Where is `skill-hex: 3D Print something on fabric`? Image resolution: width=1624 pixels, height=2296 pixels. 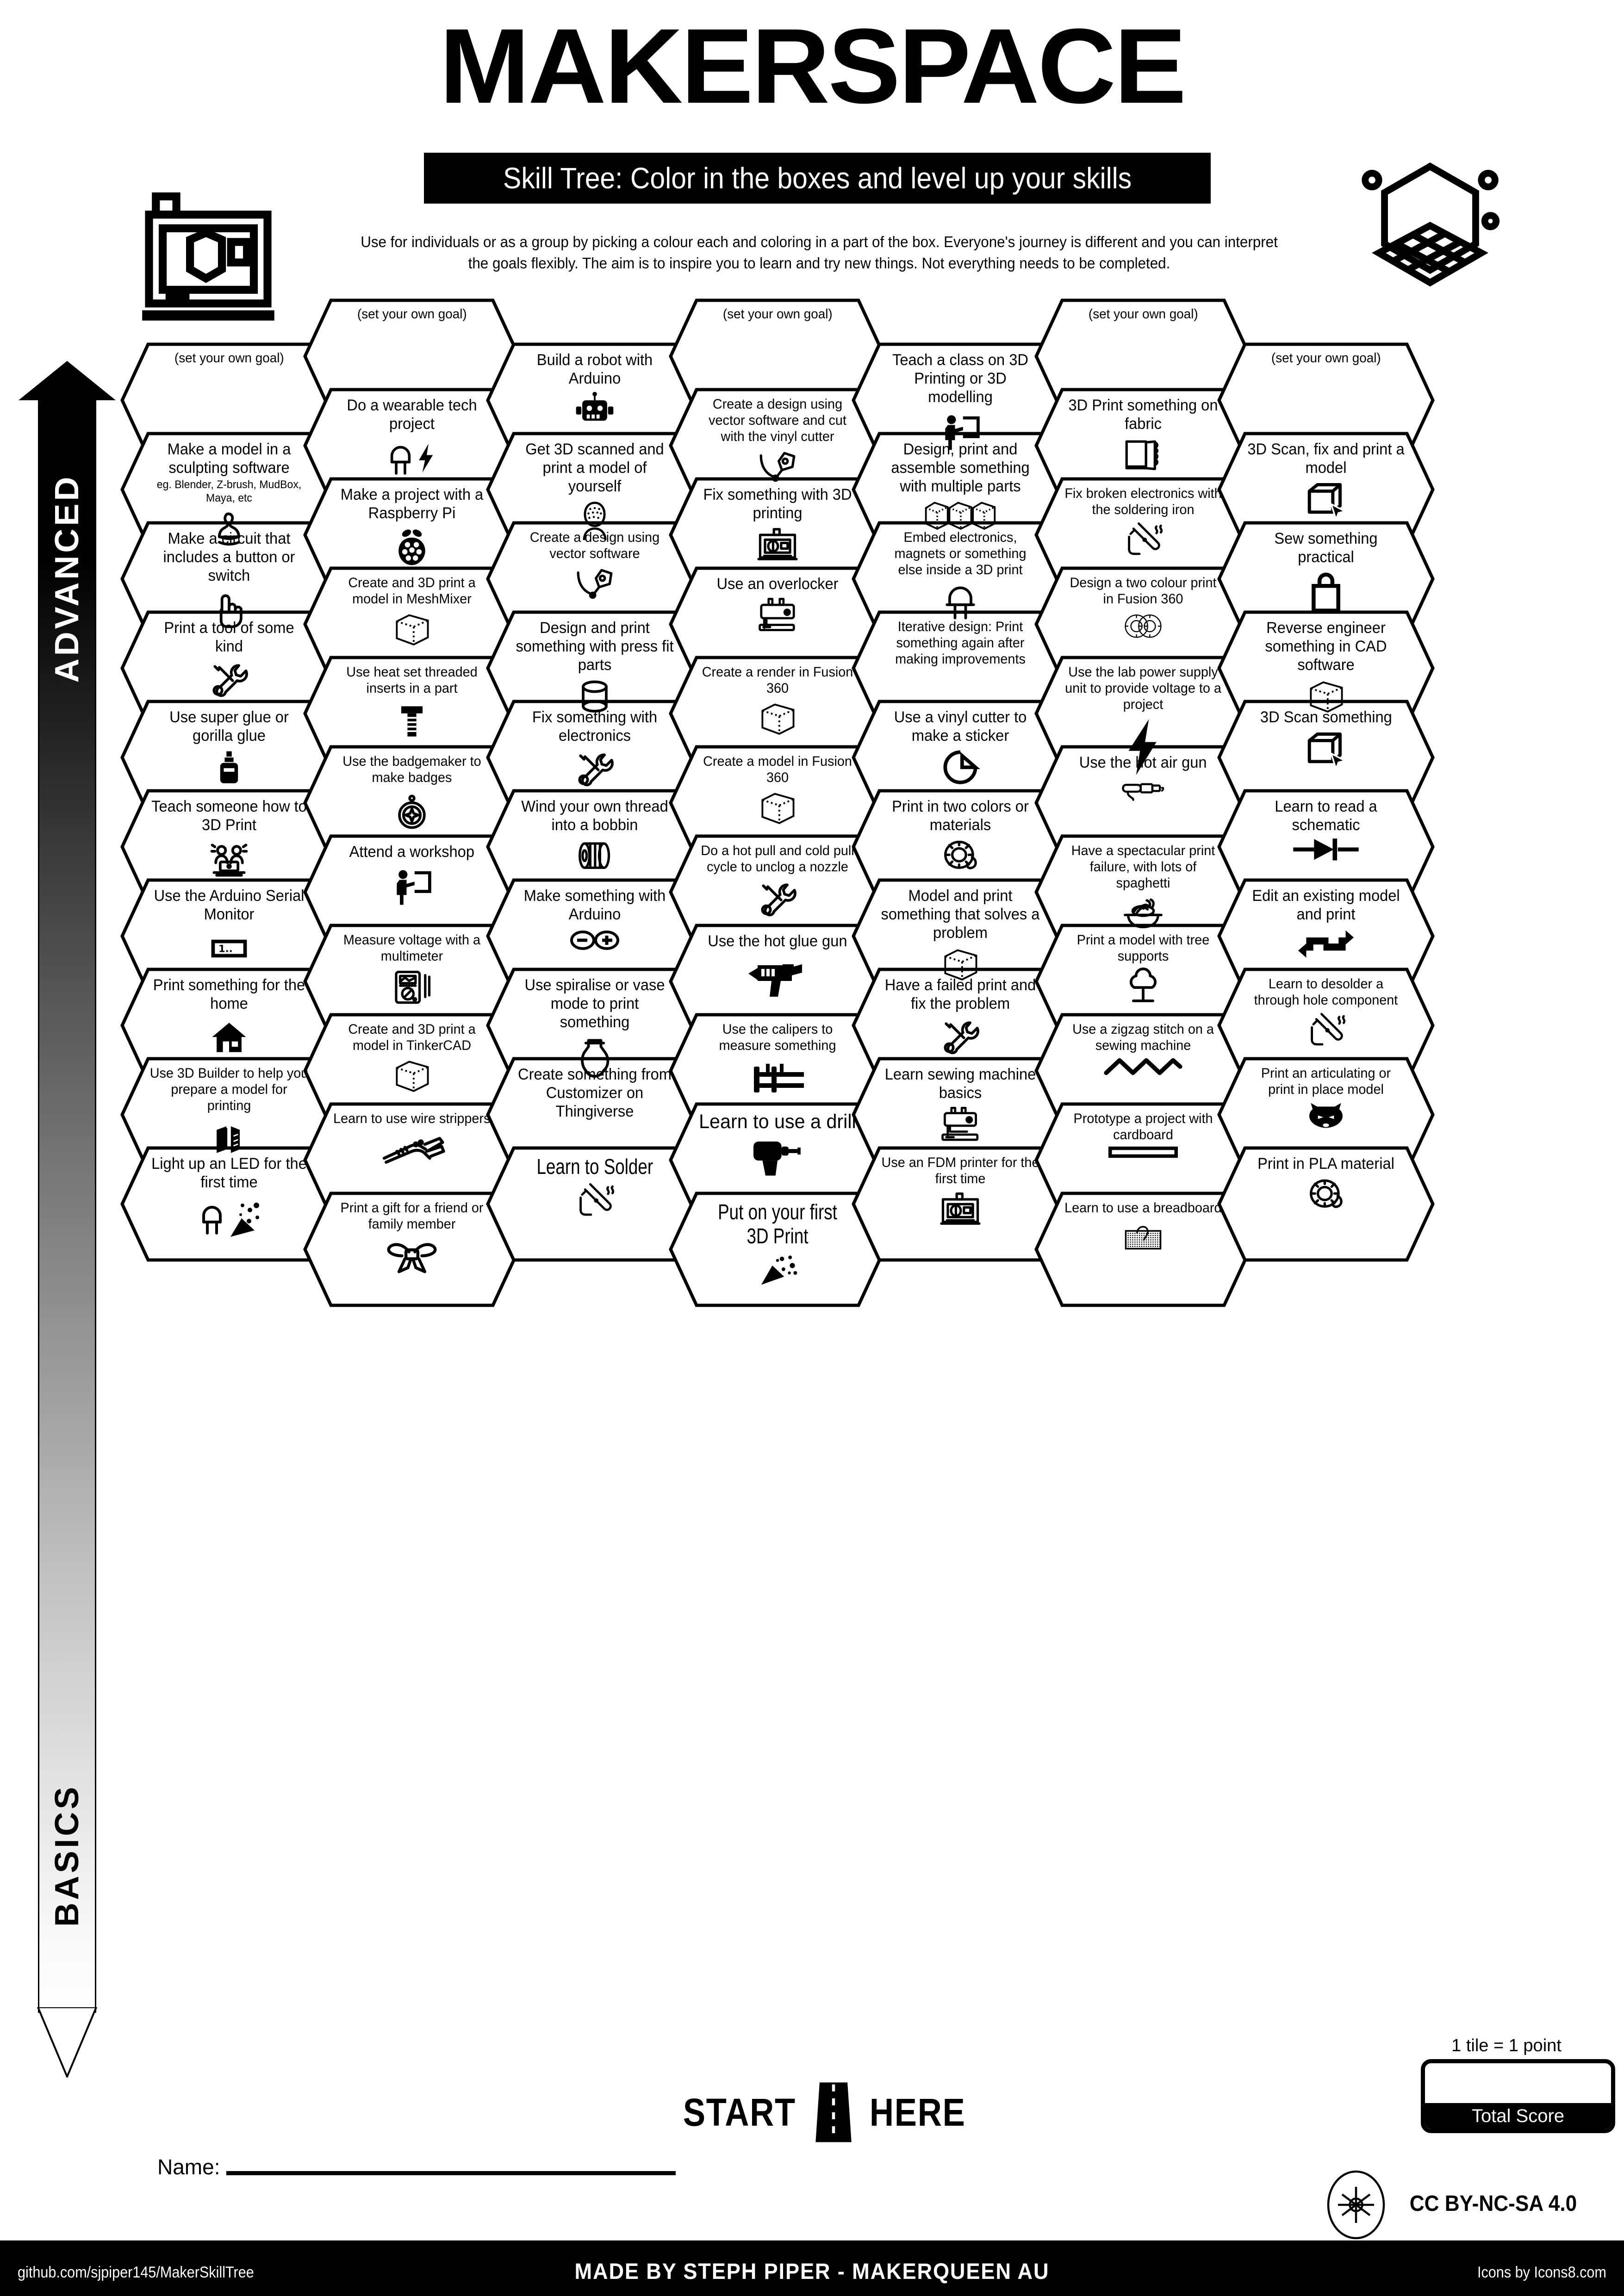 skill-hex: 3D Print something on fabric is located at coordinates (1143, 446).